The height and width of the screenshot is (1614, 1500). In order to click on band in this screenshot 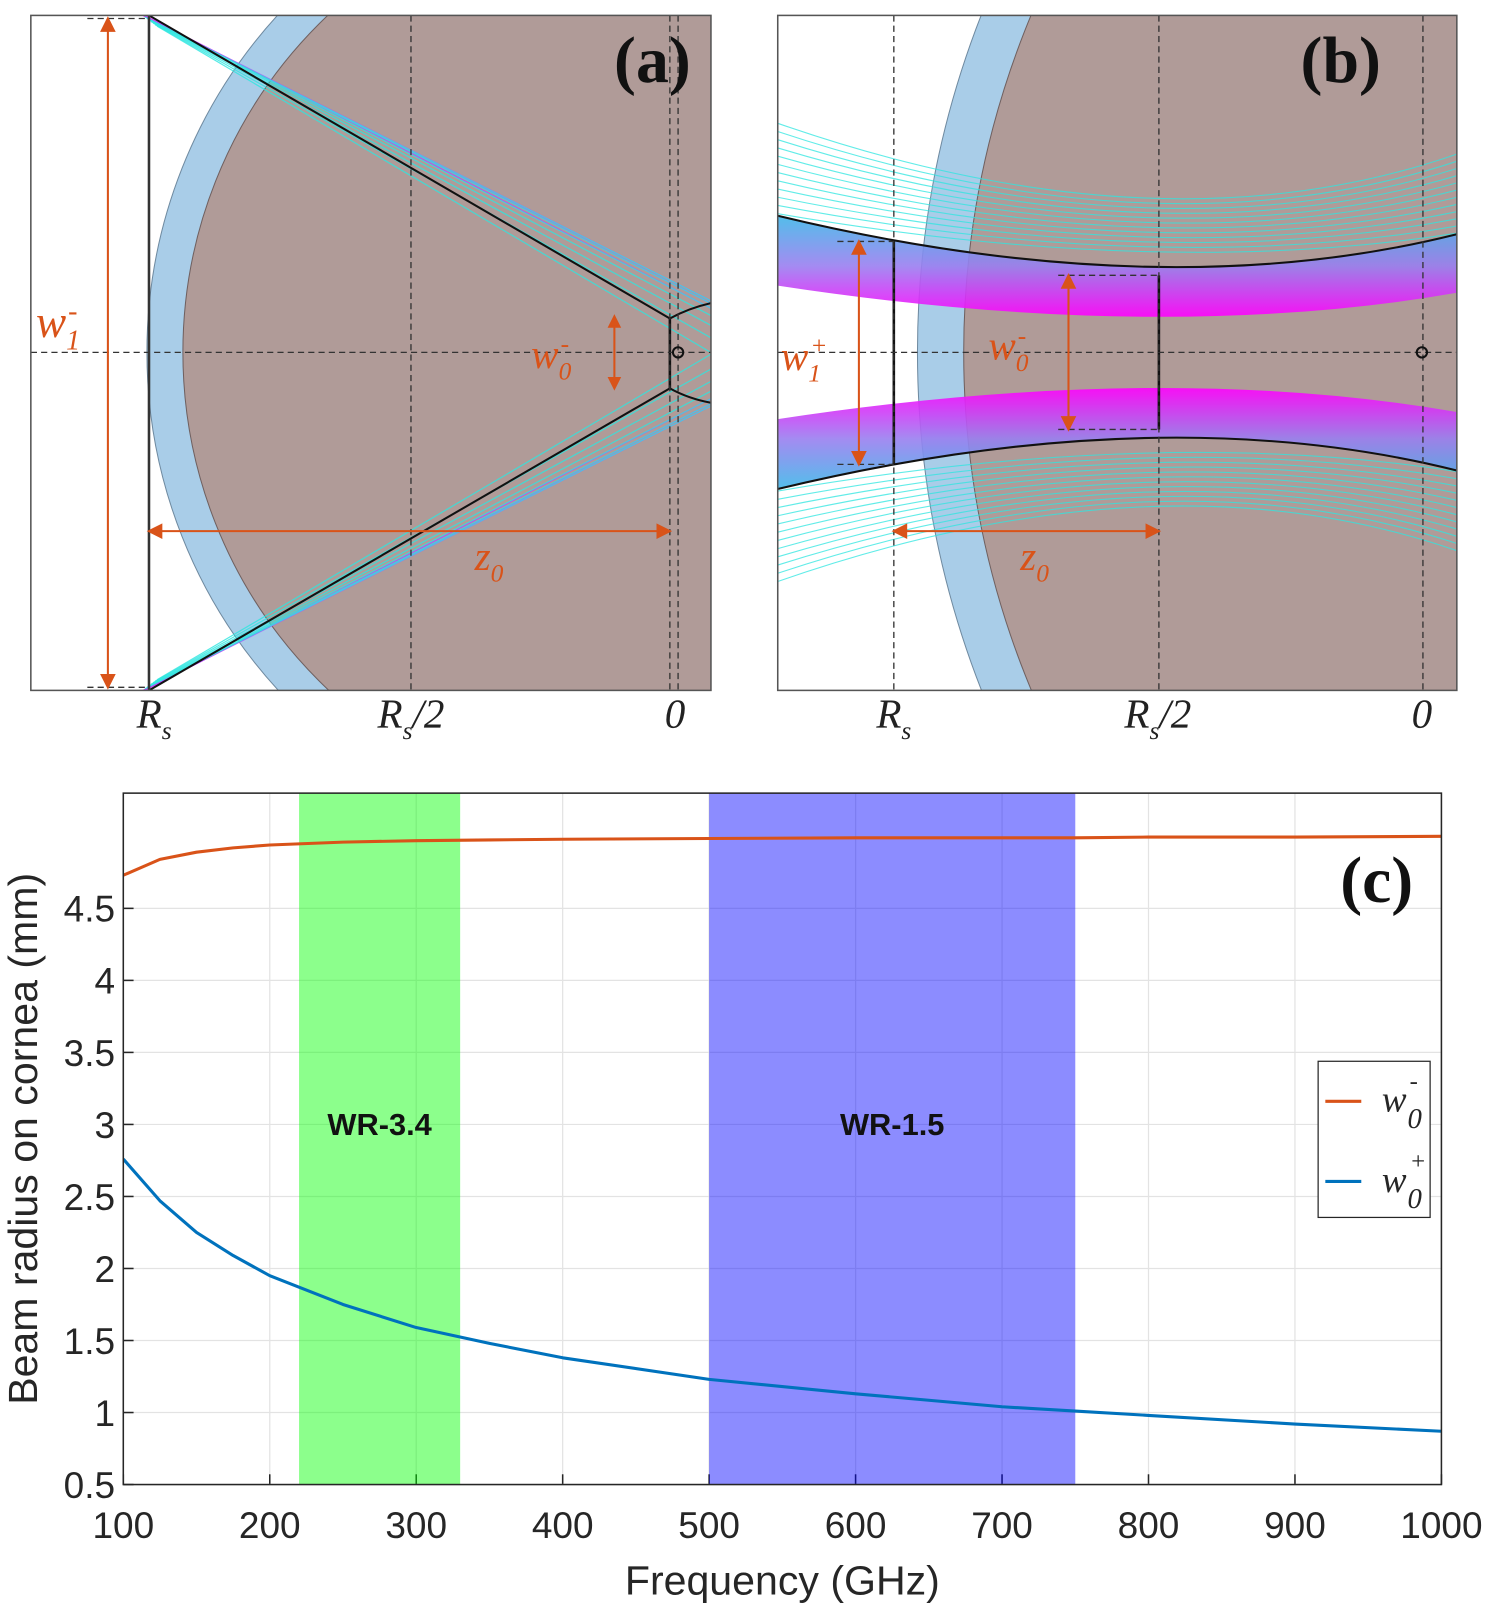, I will do `click(892, 1139)`.